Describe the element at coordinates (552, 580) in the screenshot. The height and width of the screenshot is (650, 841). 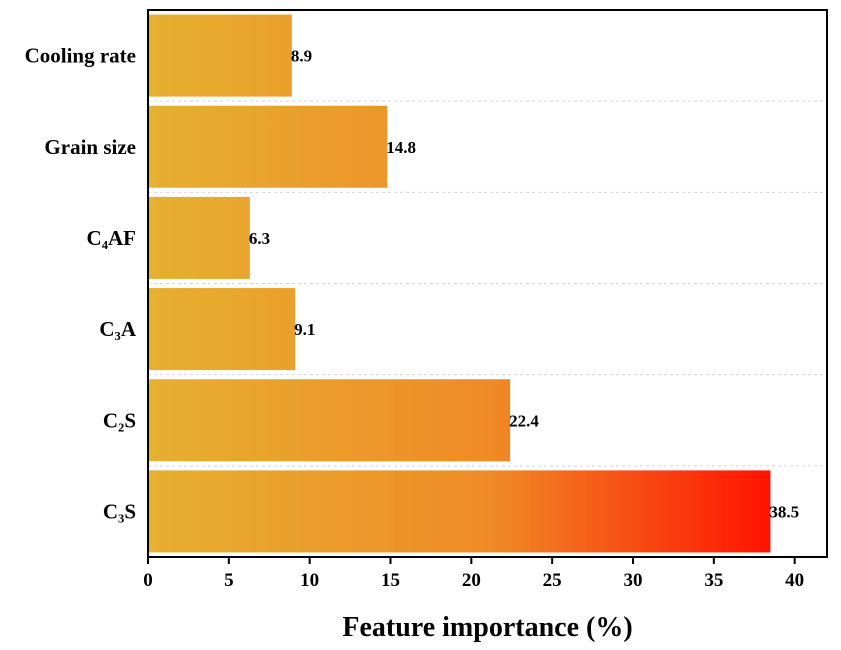
I see `x-tick-label: 25` at that location.